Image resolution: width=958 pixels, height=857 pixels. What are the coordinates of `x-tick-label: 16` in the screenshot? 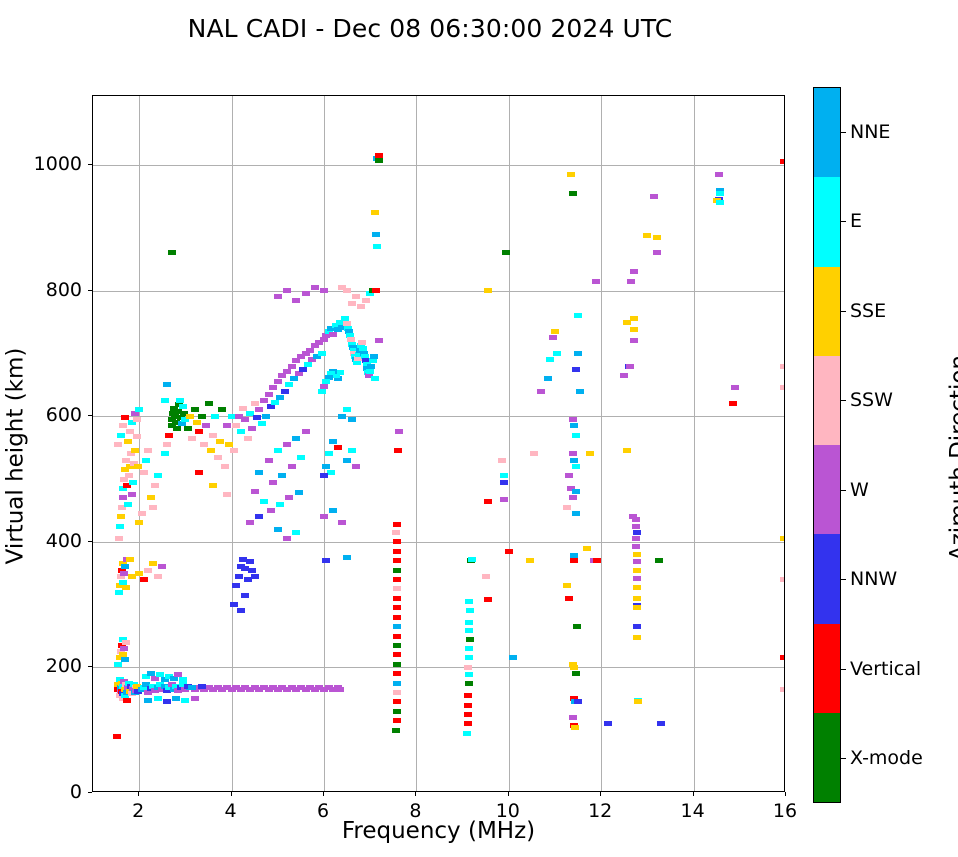 It's located at (785, 811).